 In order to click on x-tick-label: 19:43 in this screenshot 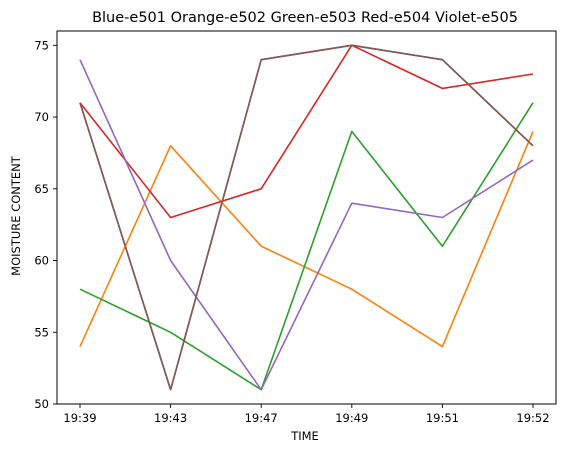, I will do `click(170, 418)`.